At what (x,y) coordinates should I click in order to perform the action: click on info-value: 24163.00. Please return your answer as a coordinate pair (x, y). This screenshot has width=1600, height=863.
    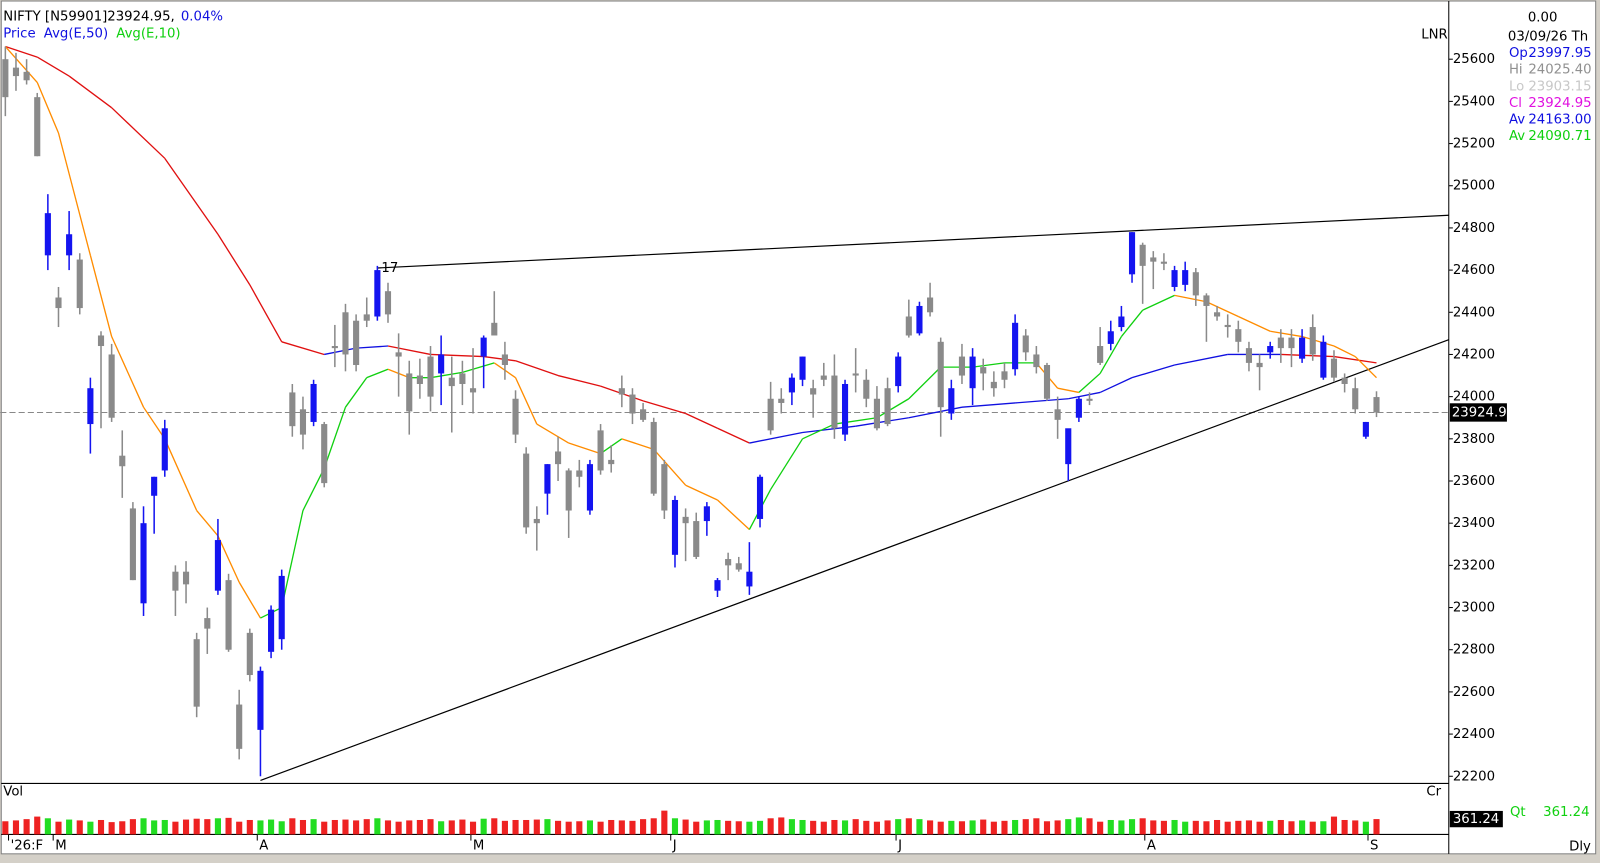
    Looking at the image, I should click on (1559, 120).